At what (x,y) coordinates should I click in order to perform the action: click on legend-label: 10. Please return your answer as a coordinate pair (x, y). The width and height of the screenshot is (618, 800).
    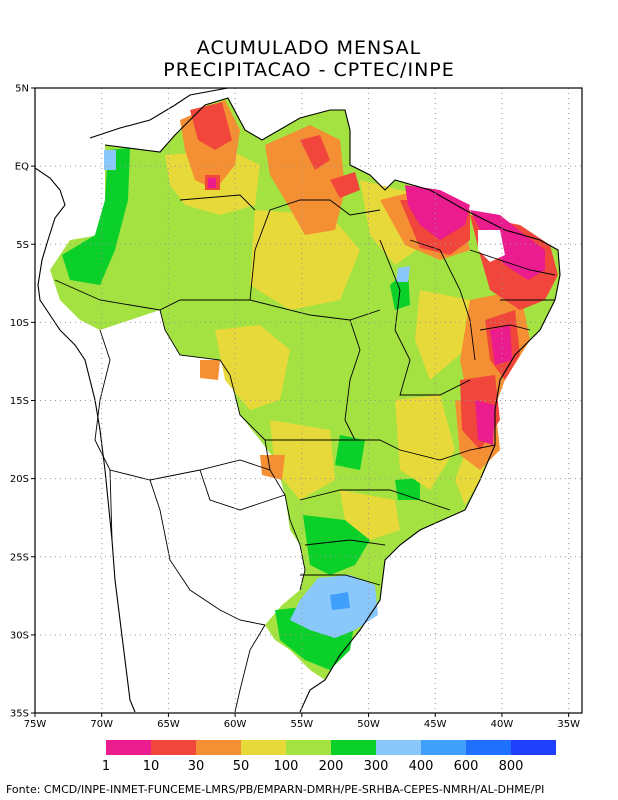
    Looking at the image, I should click on (151, 766).